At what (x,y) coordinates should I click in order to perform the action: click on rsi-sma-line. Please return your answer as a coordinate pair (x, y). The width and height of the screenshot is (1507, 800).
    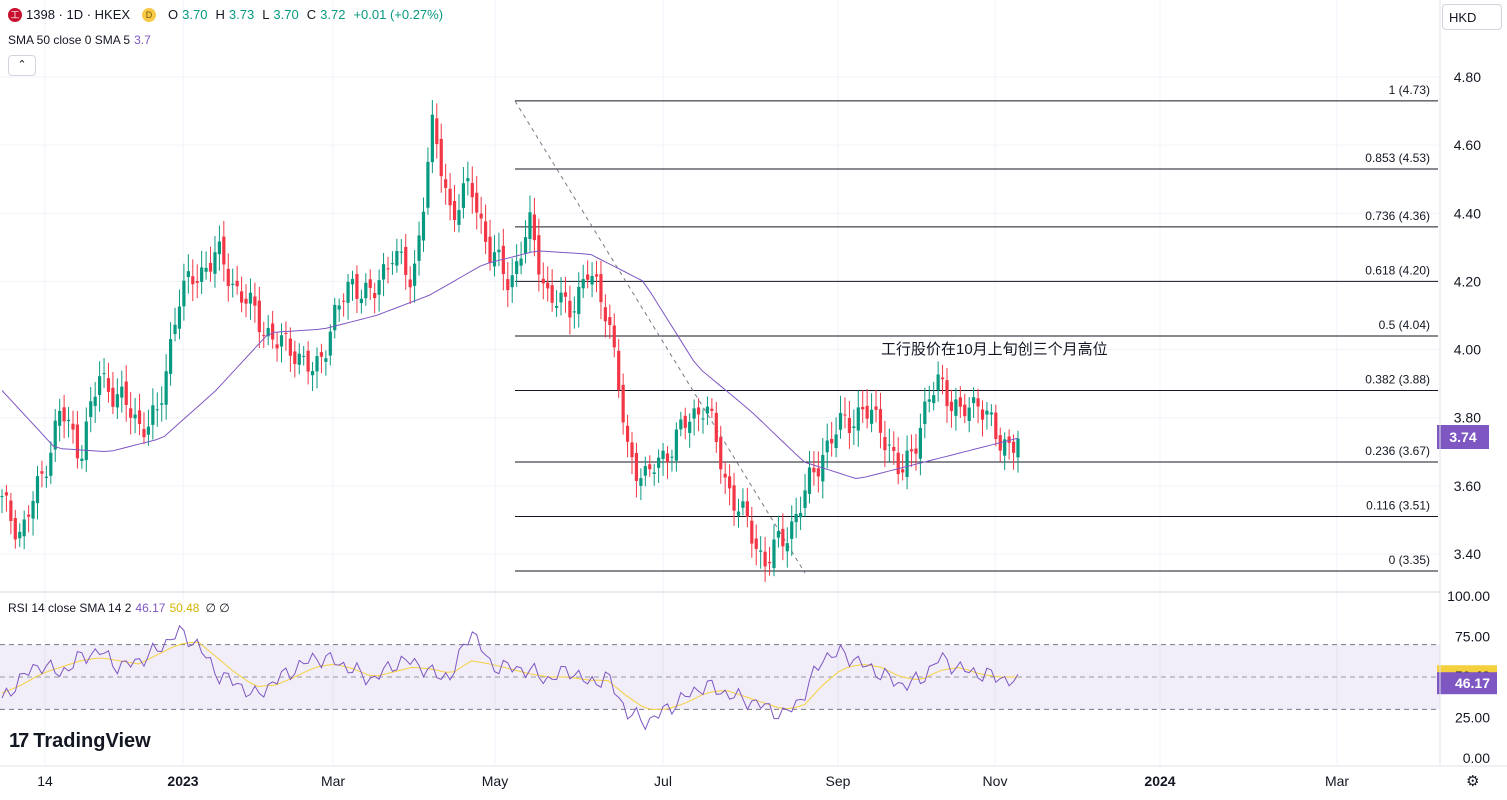
    Looking at the image, I should click on (509, 675).